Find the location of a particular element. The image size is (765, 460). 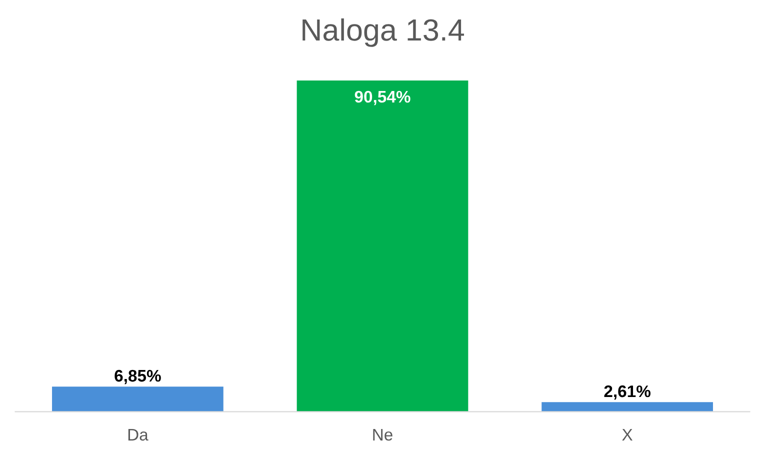

data-label: 90,54% is located at coordinates (382, 98).